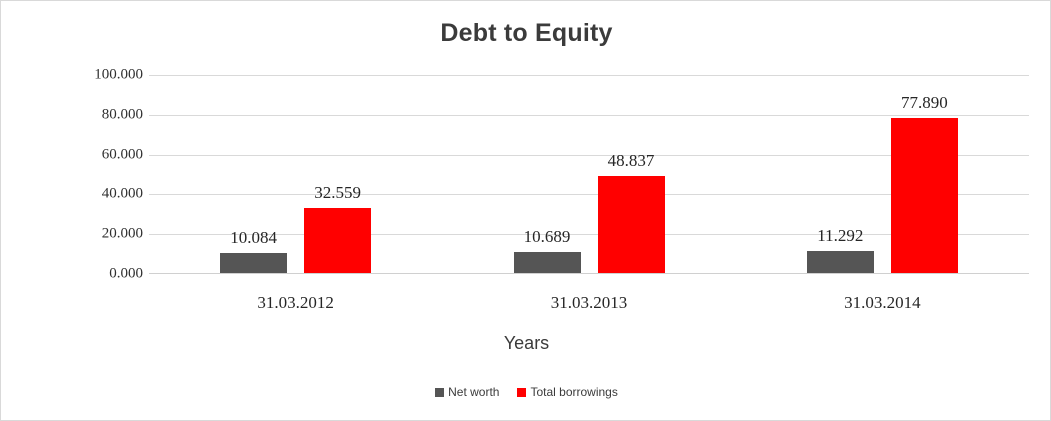 The width and height of the screenshot is (1051, 421). I want to click on y-axis-tick-label: 100.000, so click(118, 74).